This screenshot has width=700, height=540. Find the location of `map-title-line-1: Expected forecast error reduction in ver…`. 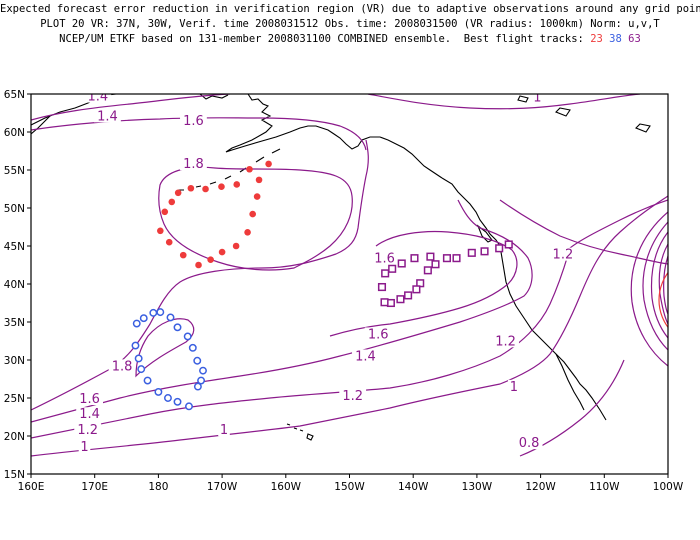

map-title-line-1: Expected forecast error reduction in ver… is located at coordinates (350, 9).